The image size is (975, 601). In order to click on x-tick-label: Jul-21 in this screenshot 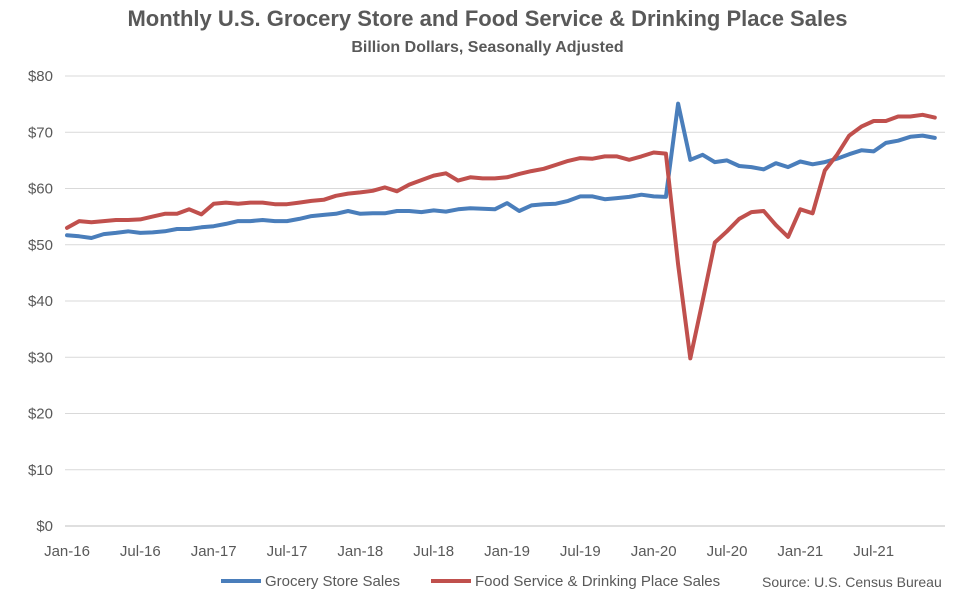, I will do `click(873, 551)`.